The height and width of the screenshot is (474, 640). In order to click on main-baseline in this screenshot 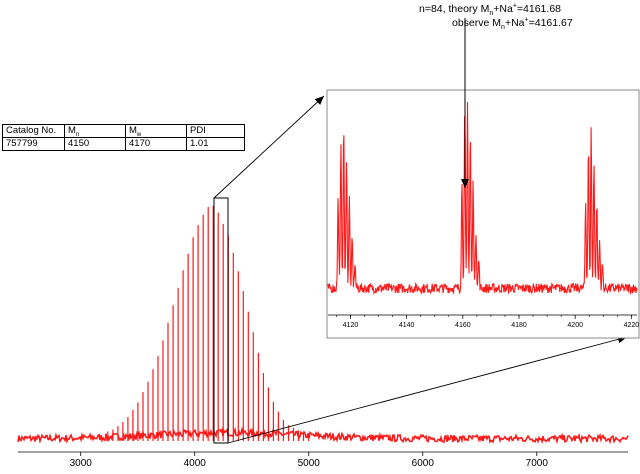, I will do `click(323, 435)`.